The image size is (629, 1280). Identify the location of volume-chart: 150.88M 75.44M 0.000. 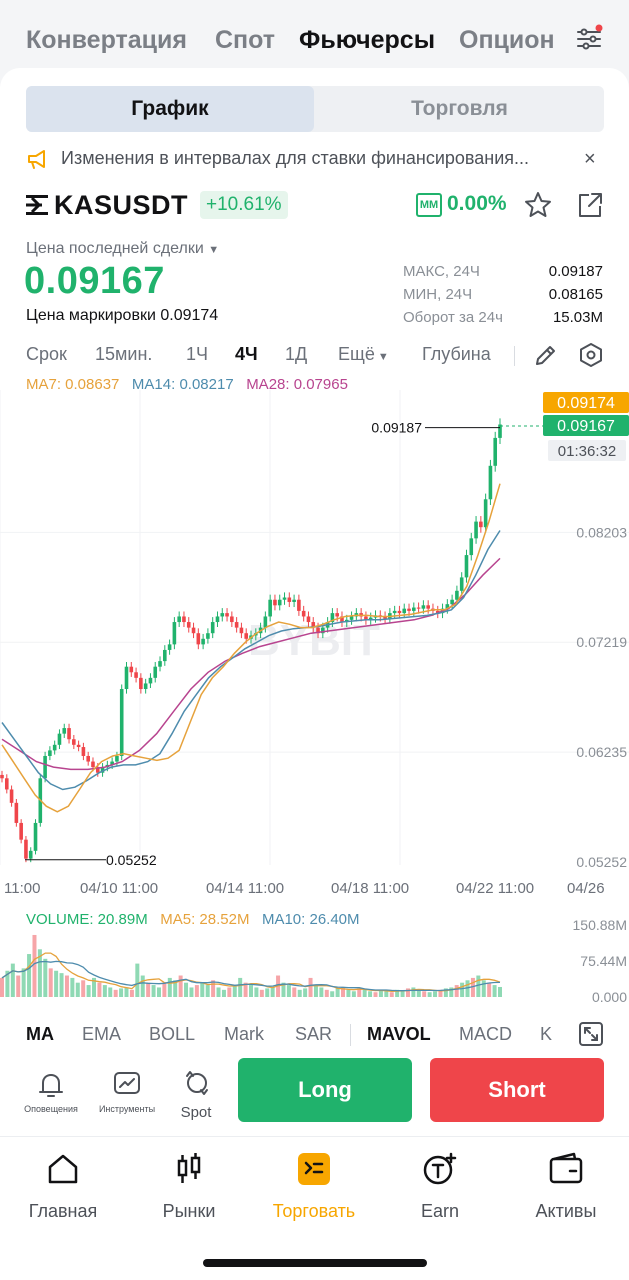
(314, 960).